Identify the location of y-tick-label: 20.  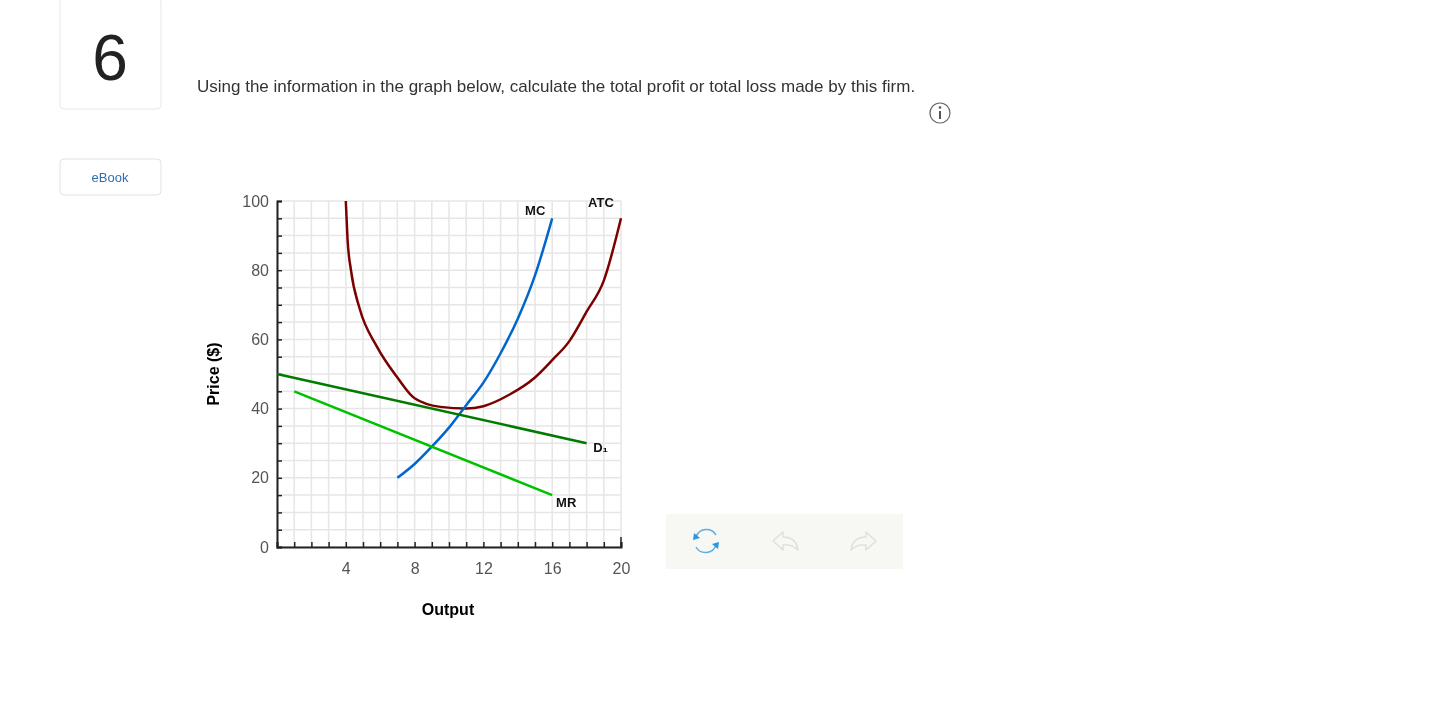
(260, 478).